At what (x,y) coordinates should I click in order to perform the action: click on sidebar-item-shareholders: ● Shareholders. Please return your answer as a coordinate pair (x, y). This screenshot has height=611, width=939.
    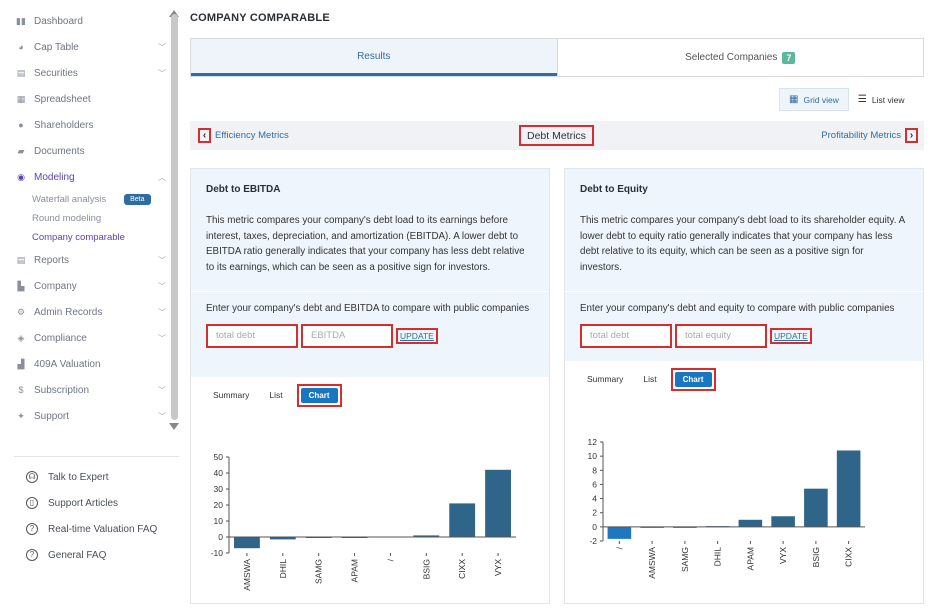
    Looking at the image, I should click on (86, 125).